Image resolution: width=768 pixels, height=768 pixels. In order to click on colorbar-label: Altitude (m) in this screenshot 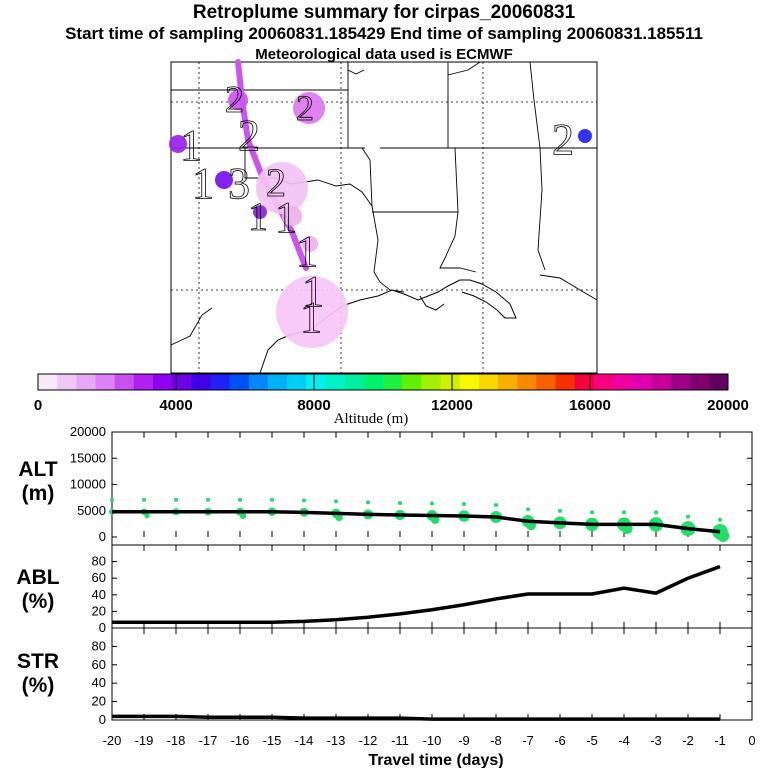, I will do `click(371, 419)`.